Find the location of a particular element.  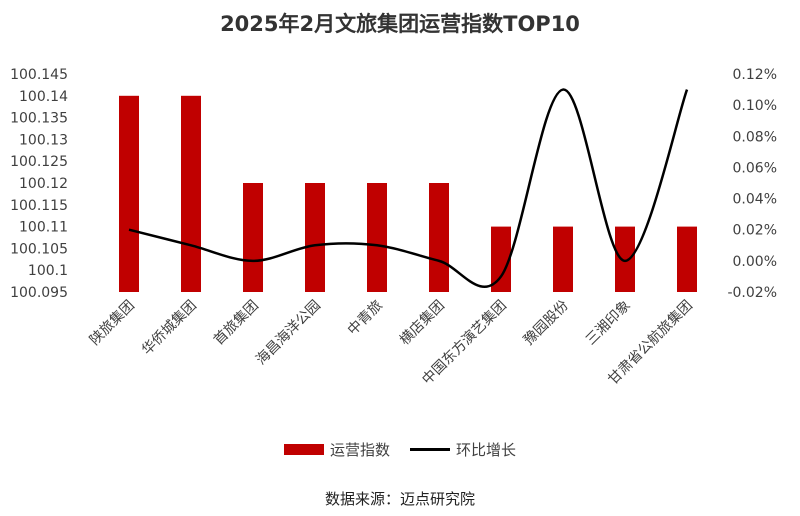

y-left-tick-label: 100.14 is located at coordinates (43, 97).